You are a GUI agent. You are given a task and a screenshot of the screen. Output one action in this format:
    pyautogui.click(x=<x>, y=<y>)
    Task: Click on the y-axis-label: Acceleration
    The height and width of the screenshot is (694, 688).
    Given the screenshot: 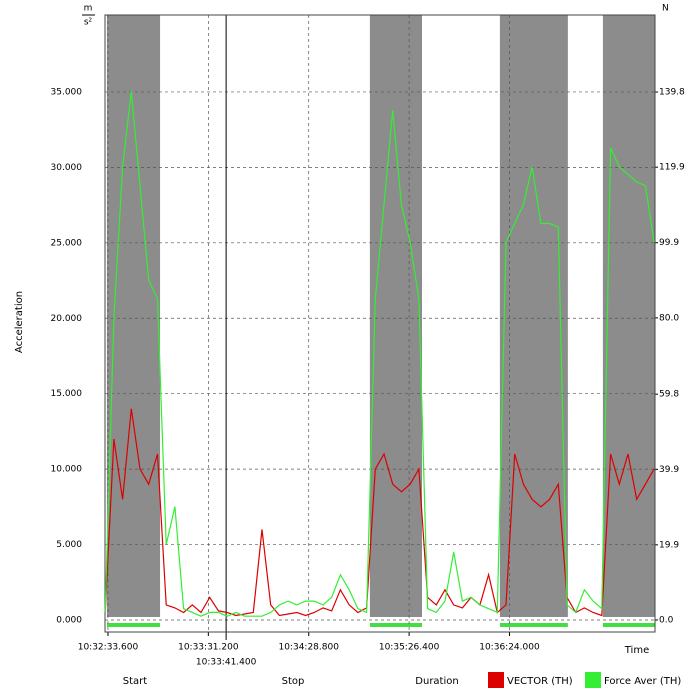 What is the action you would take?
    pyautogui.click(x=19, y=322)
    